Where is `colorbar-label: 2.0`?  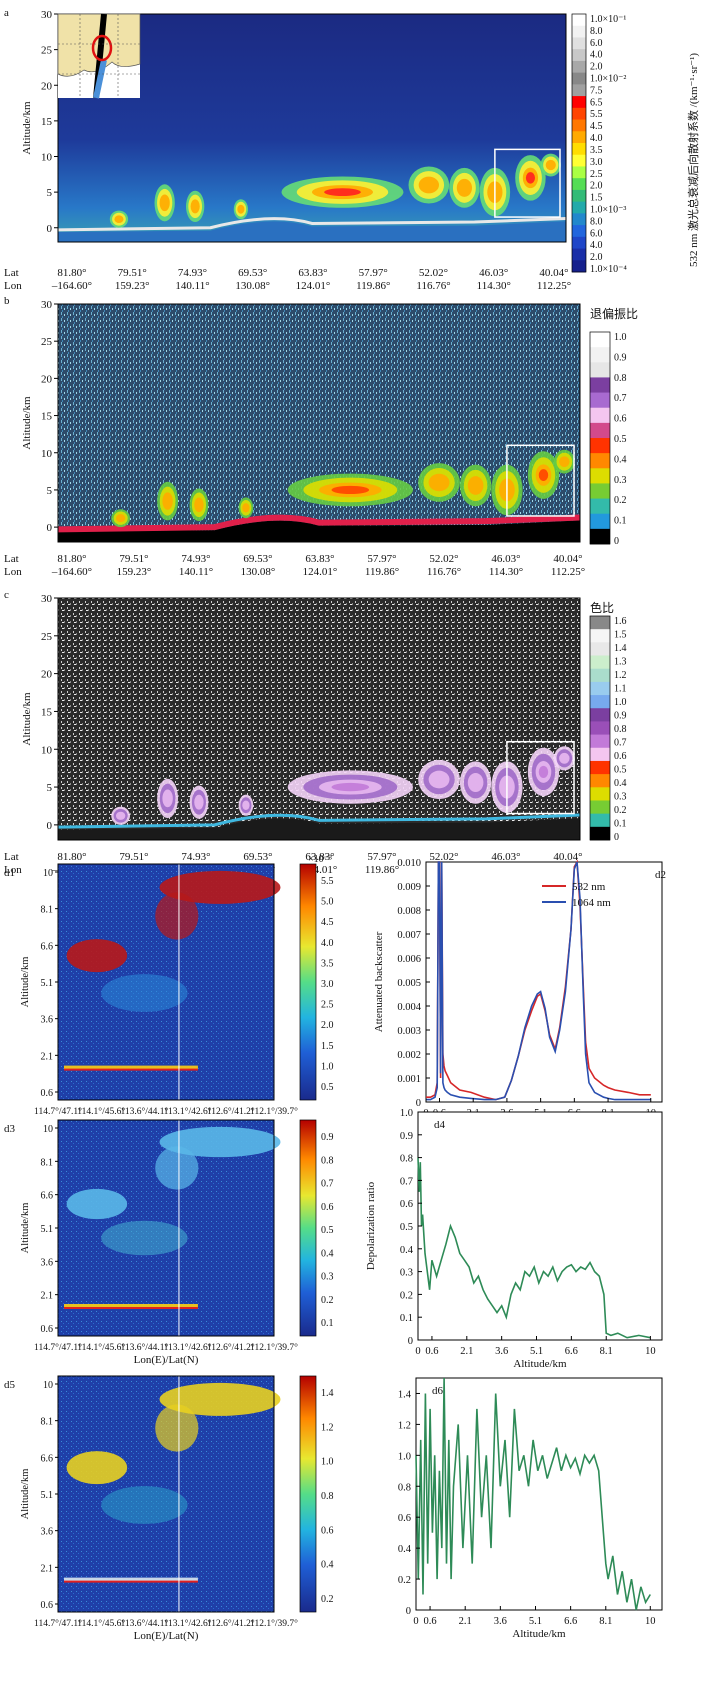
colorbar-label: 2.0 is located at coordinates (327, 1025).